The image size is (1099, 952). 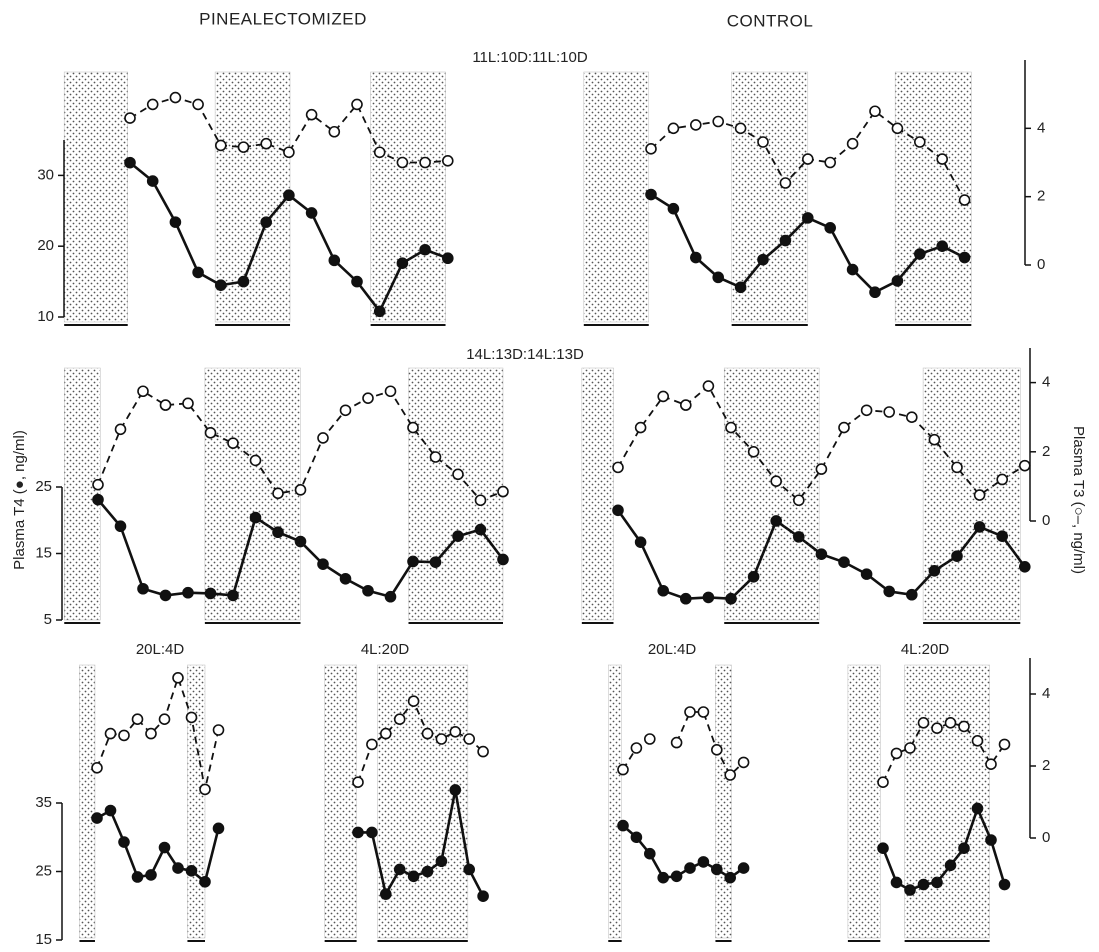 I want to click on y2-axis-label: Plasma T3 (○–, ng/ml), so click(x=1078, y=500).